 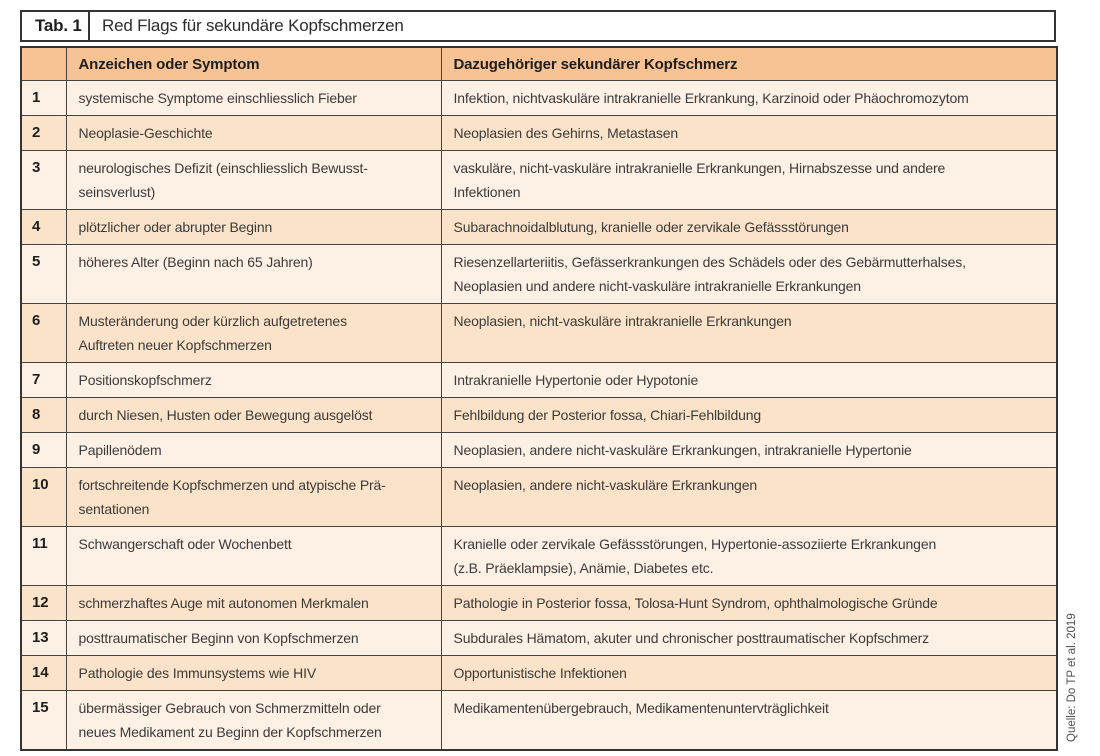 What do you see at coordinates (43, 638) in the screenshot?
I see `row-number: 13` at bounding box center [43, 638].